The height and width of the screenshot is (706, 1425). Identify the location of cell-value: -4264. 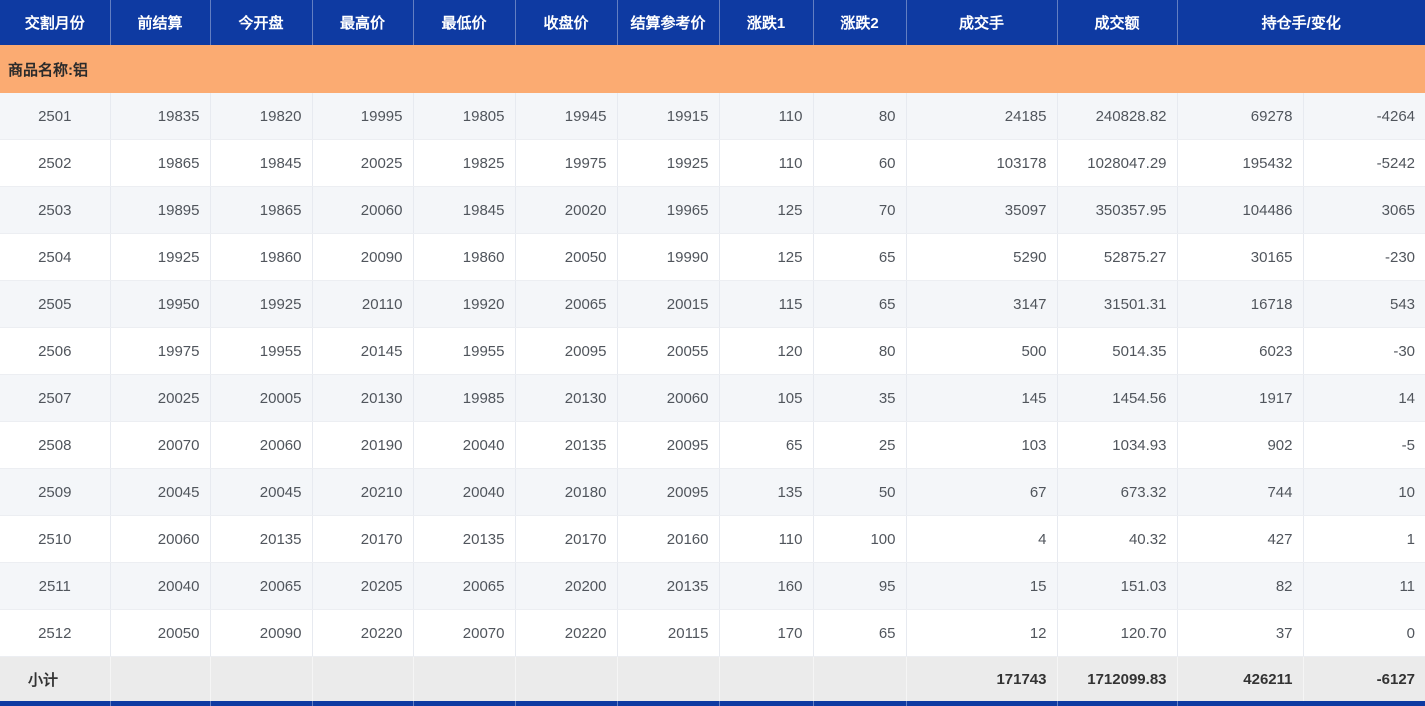
(1363, 116).